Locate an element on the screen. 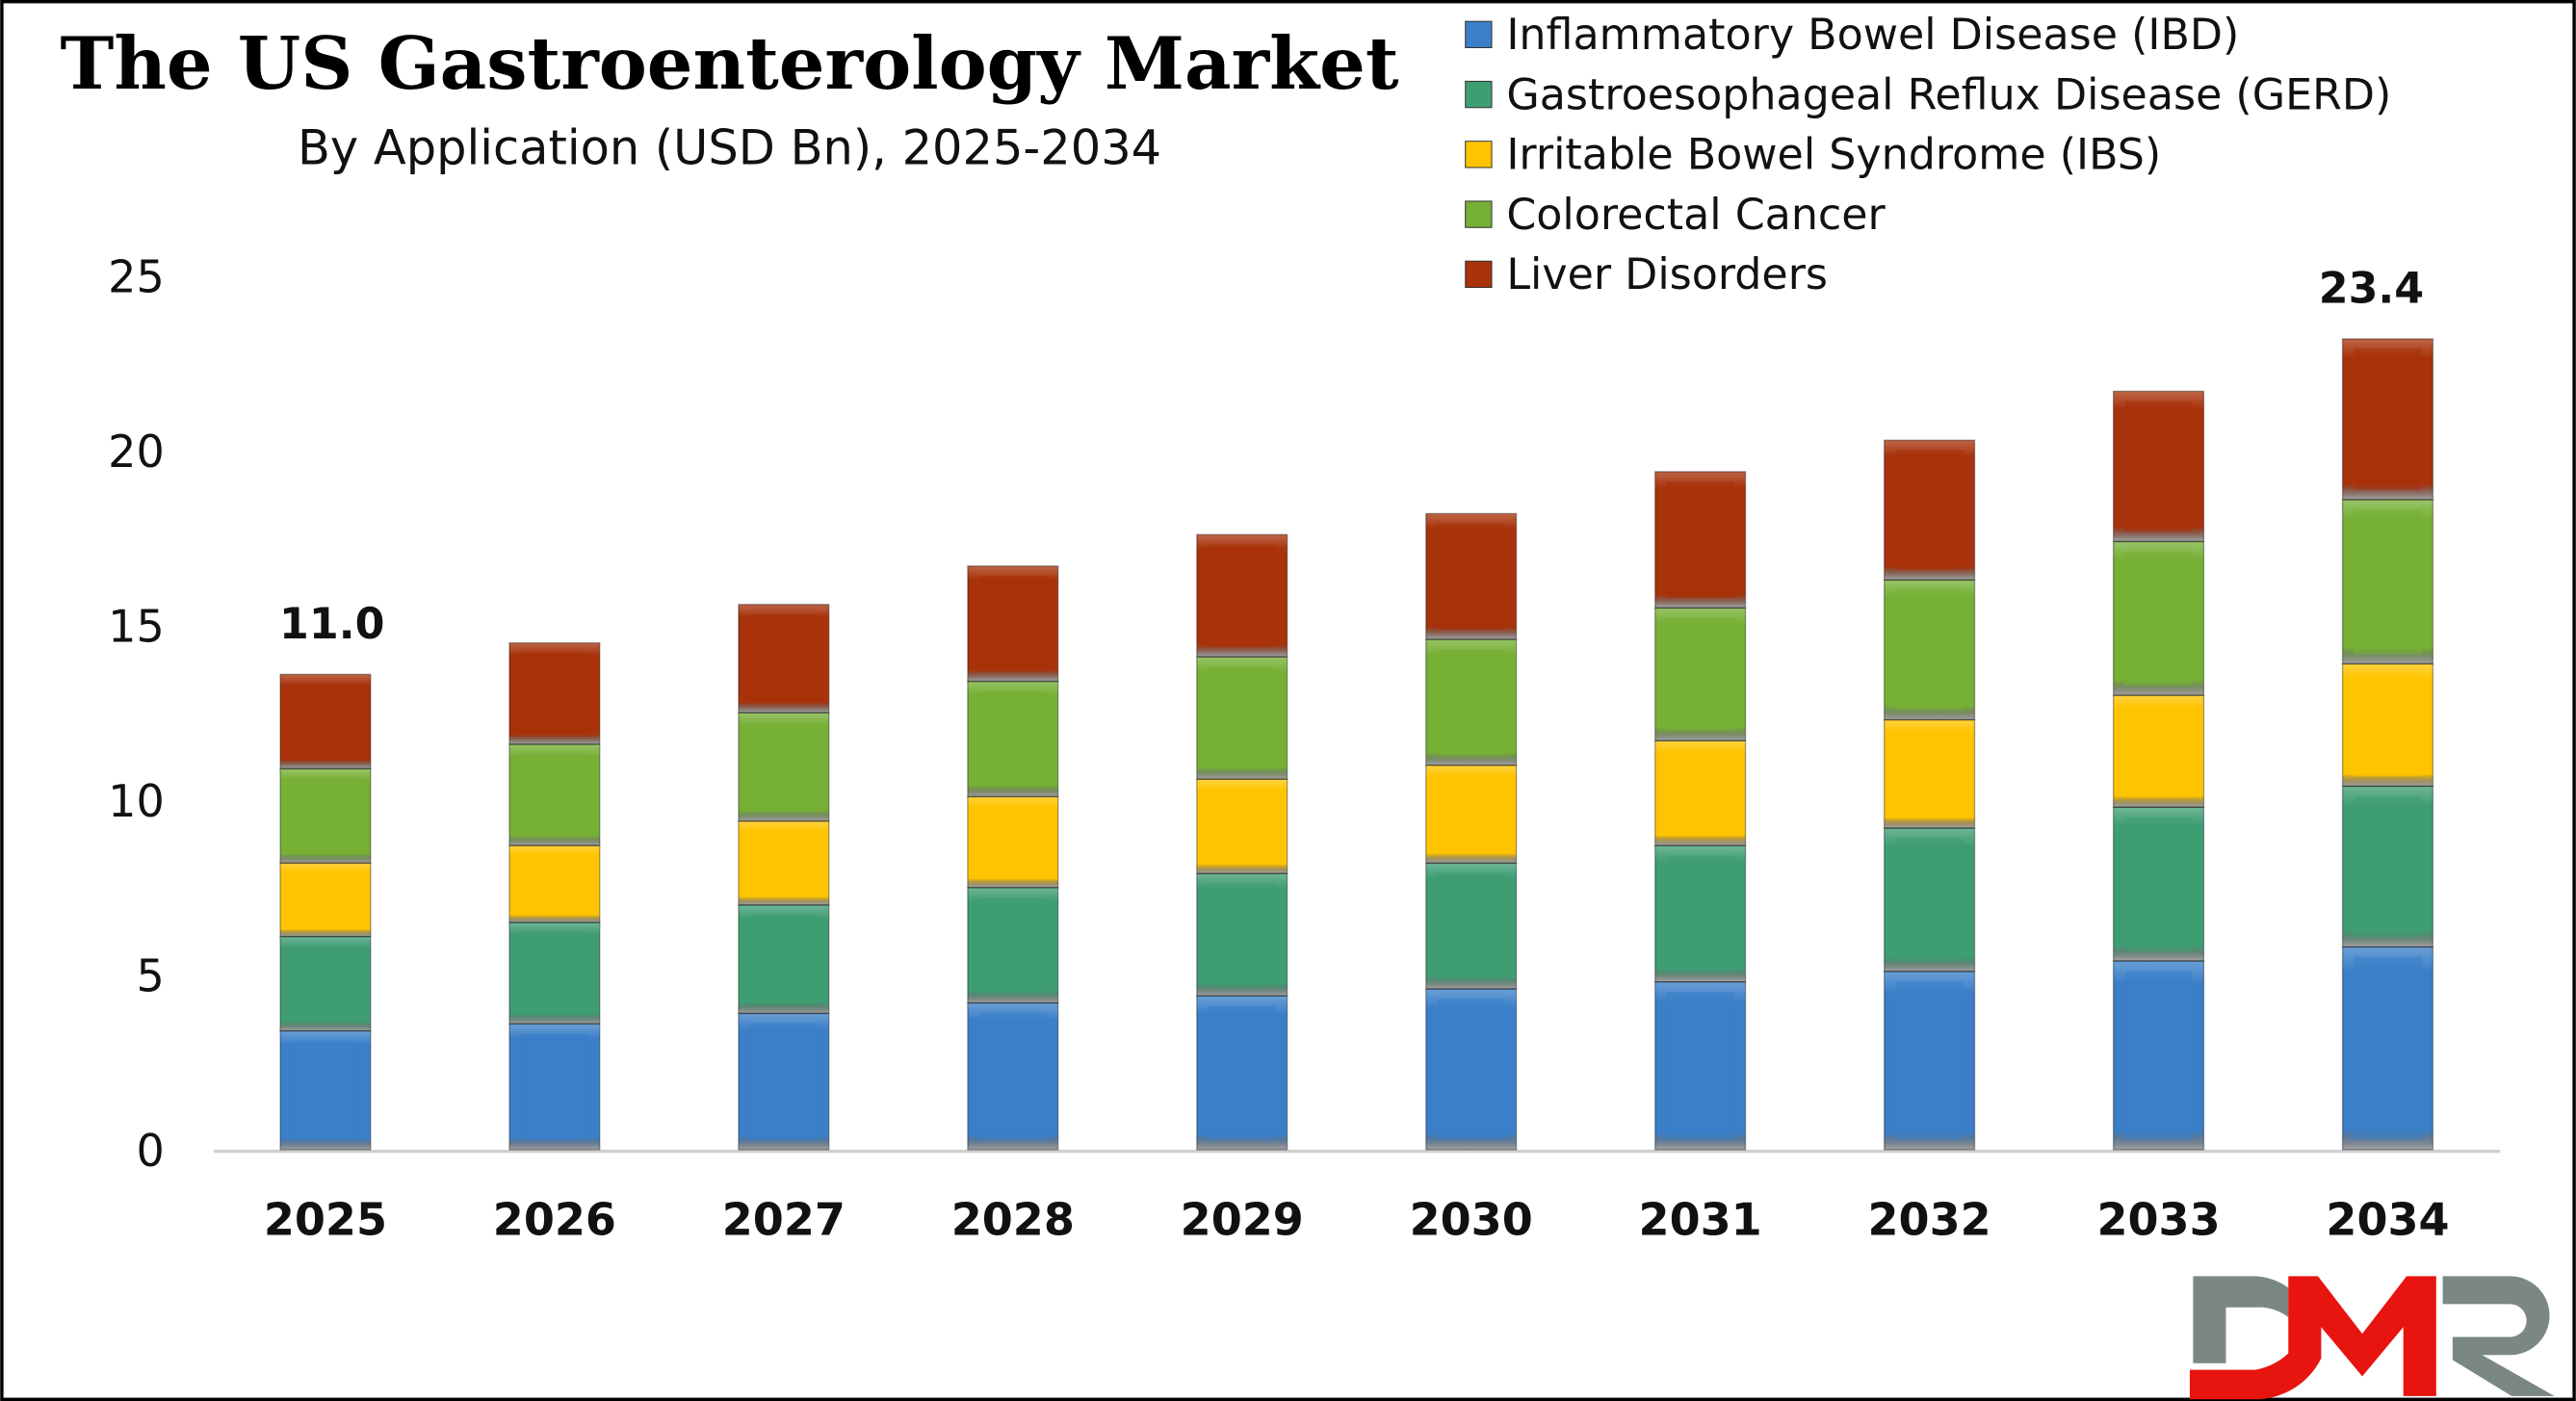  y-tick-label: 0 is located at coordinates (150, 1151).